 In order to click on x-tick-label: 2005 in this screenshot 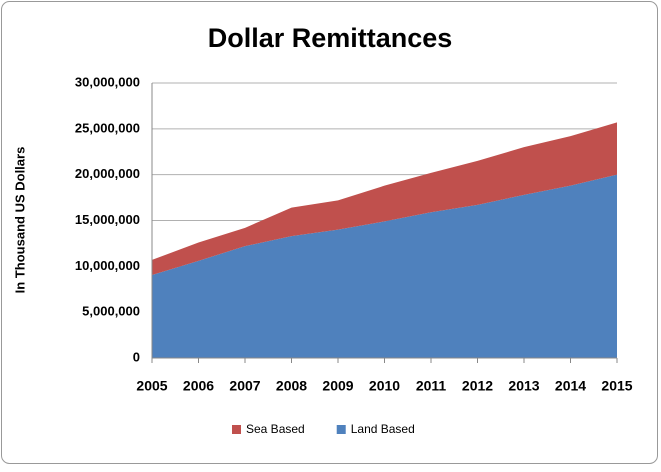, I will do `click(151, 386)`.